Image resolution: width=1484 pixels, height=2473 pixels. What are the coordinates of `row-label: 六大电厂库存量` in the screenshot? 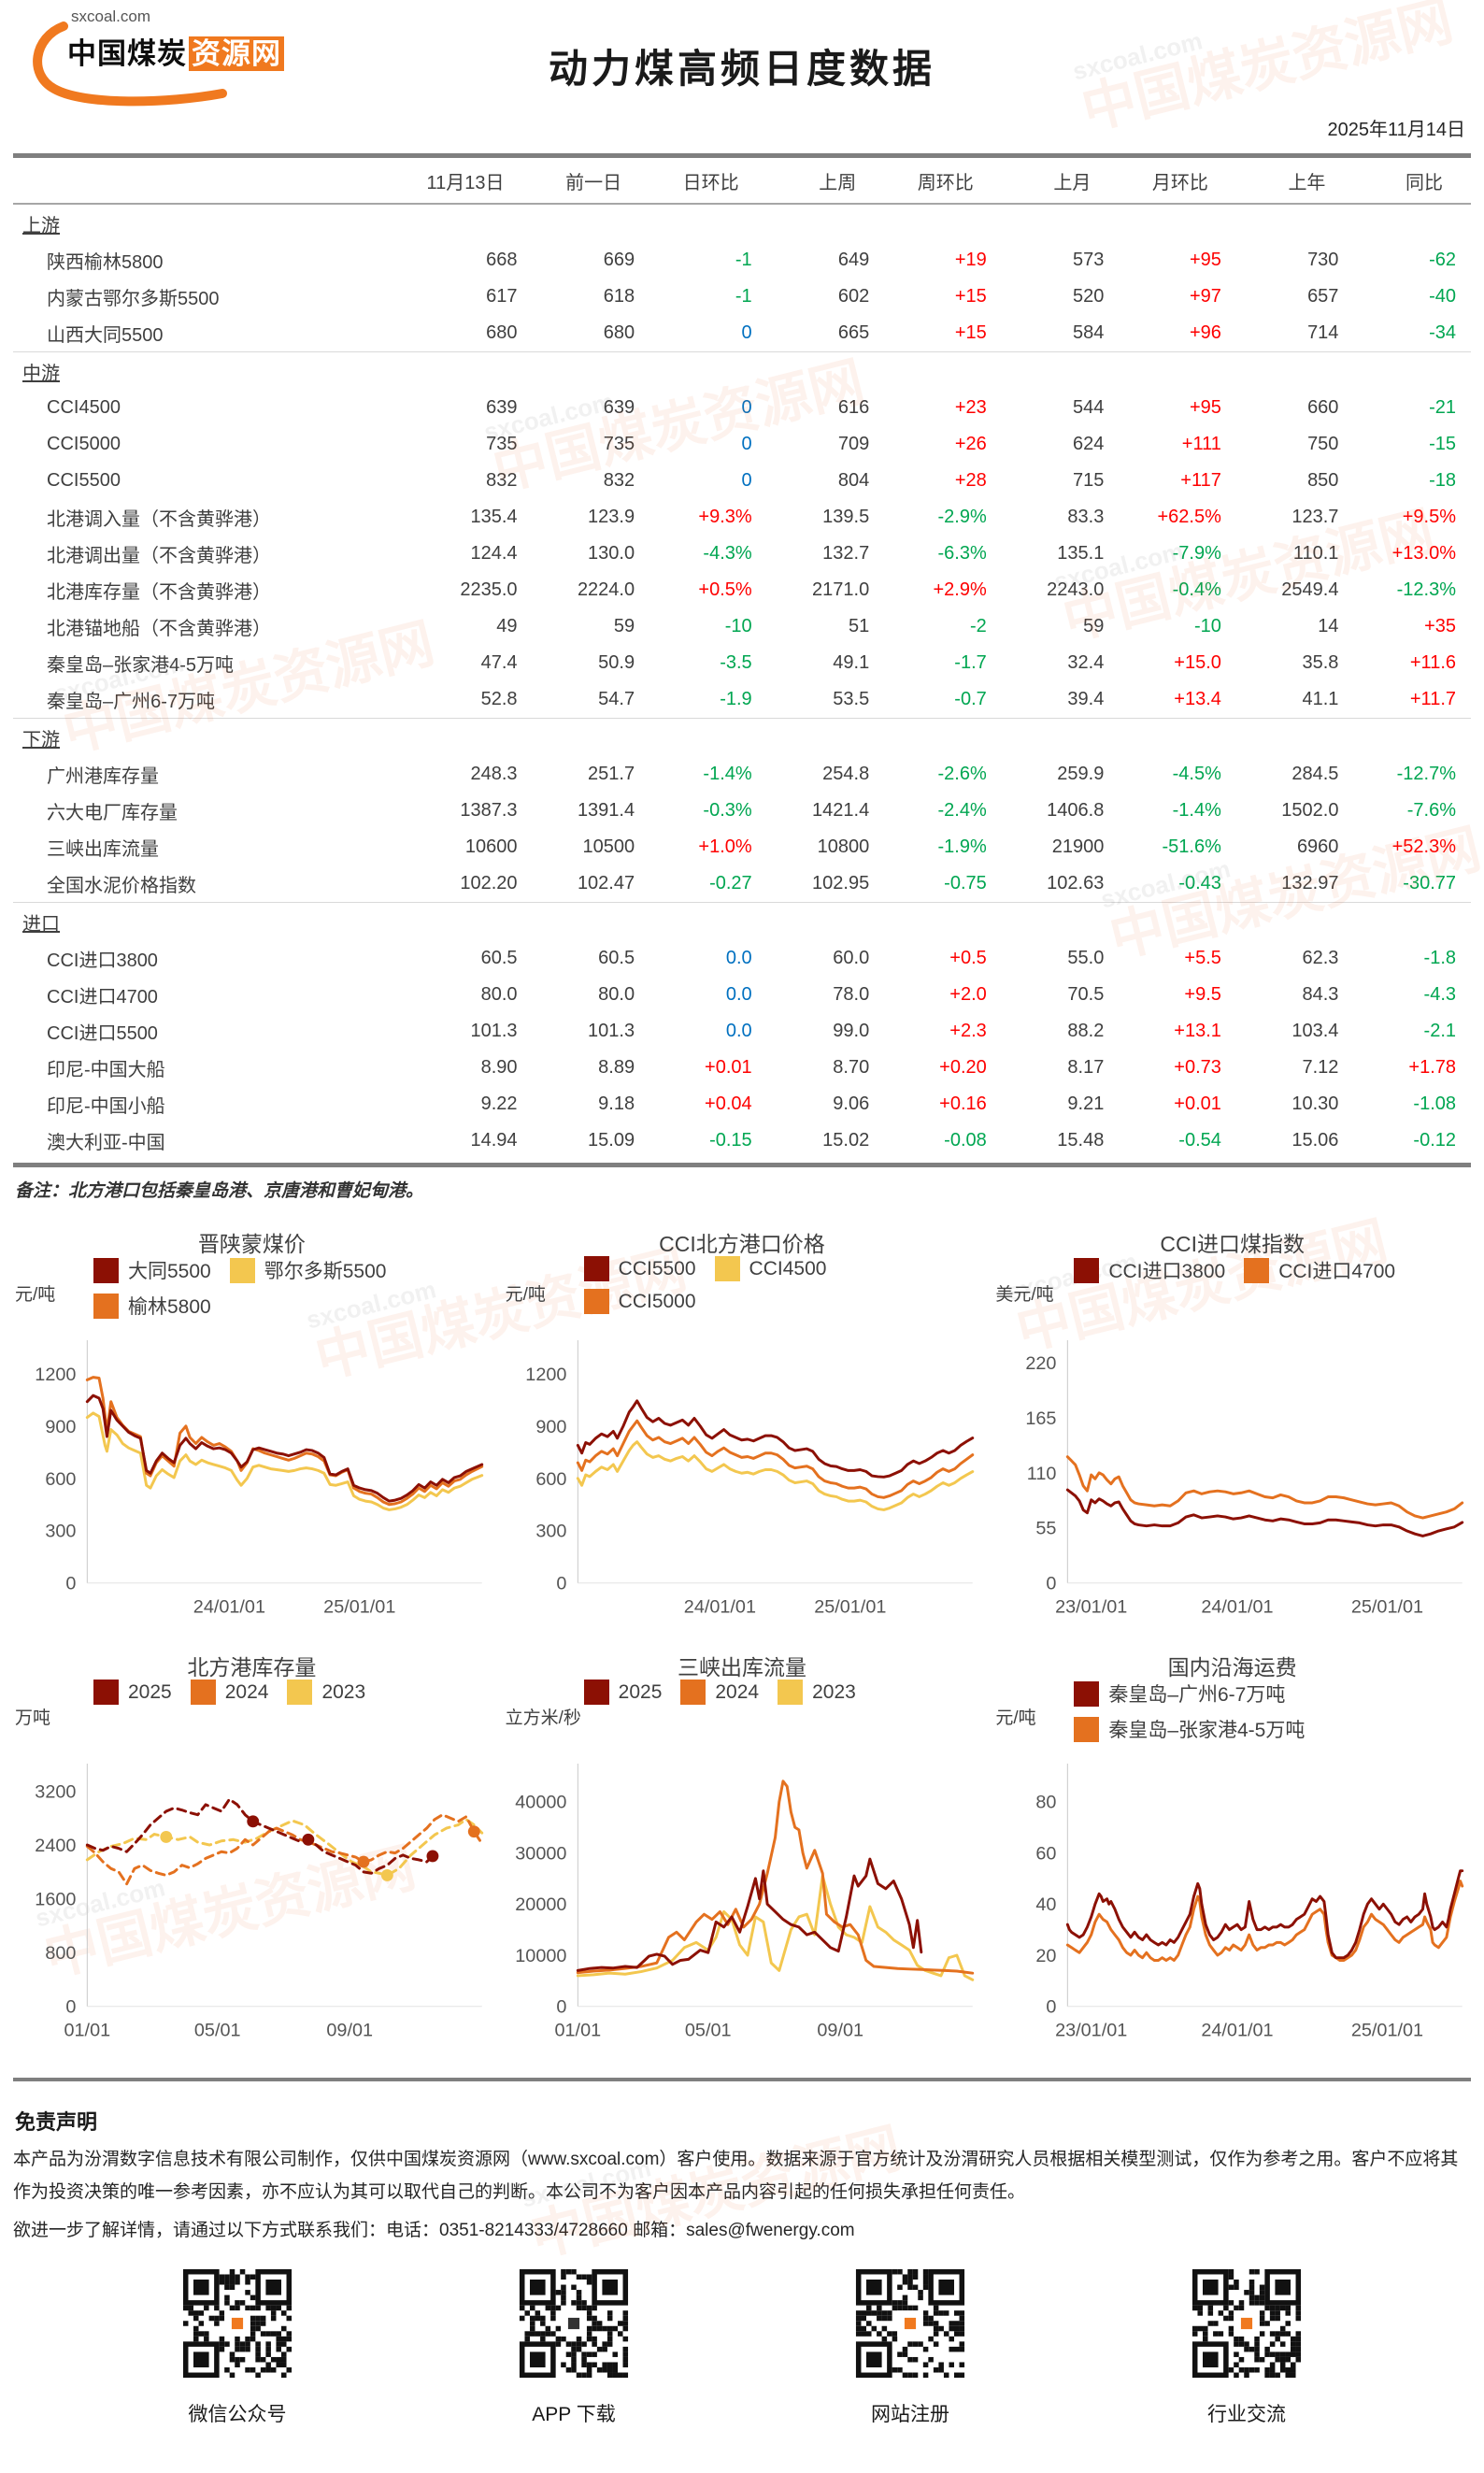 It's located at (112, 813).